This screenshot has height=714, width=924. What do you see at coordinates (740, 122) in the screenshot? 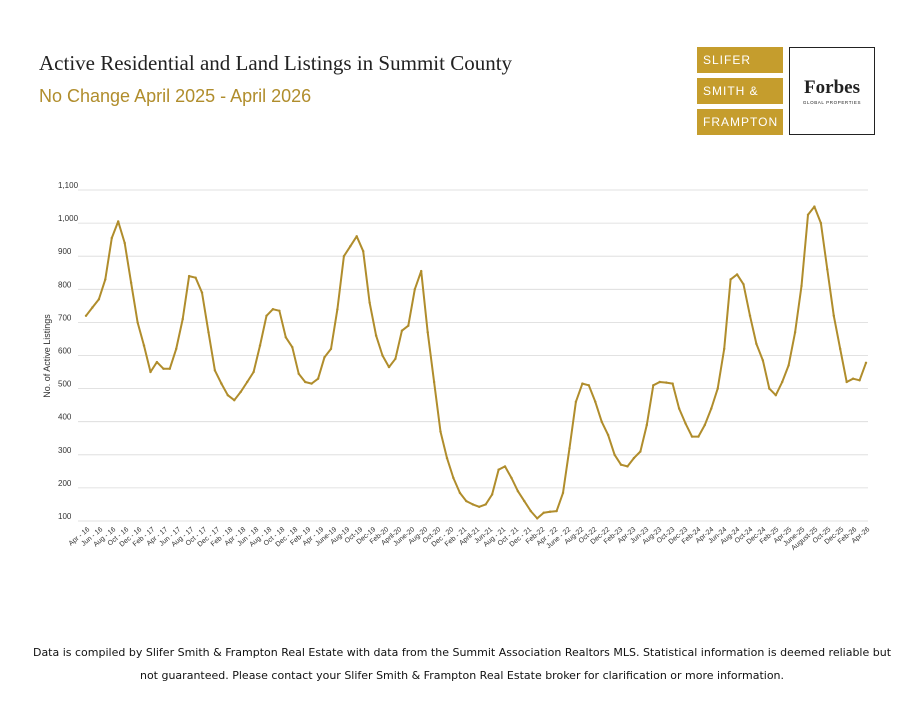
I see `brand-line-frampton: FRAMPTON` at bounding box center [740, 122].